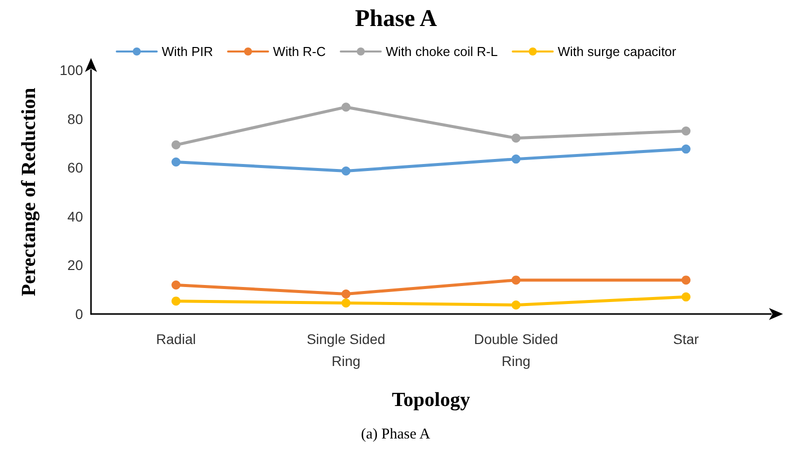 Image resolution: width=792 pixels, height=453 pixels. What do you see at coordinates (442, 51) in the screenshot?
I see `legend-label: With choke coil R-L` at bounding box center [442, 51].